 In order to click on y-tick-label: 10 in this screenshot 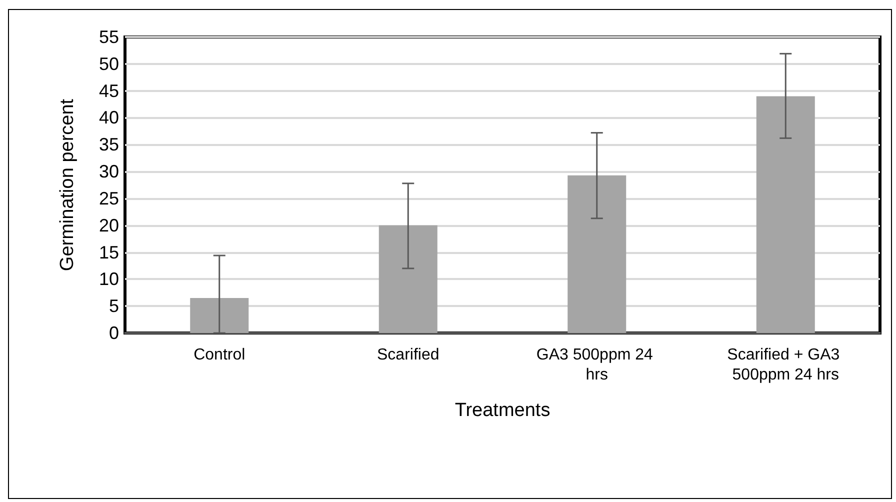, I will do `click(108, 279)`.